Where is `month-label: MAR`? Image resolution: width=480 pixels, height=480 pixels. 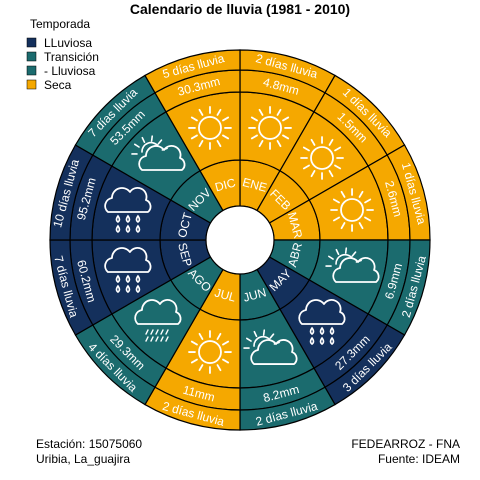
month-label: MAR is located at coordinates (295, 226).